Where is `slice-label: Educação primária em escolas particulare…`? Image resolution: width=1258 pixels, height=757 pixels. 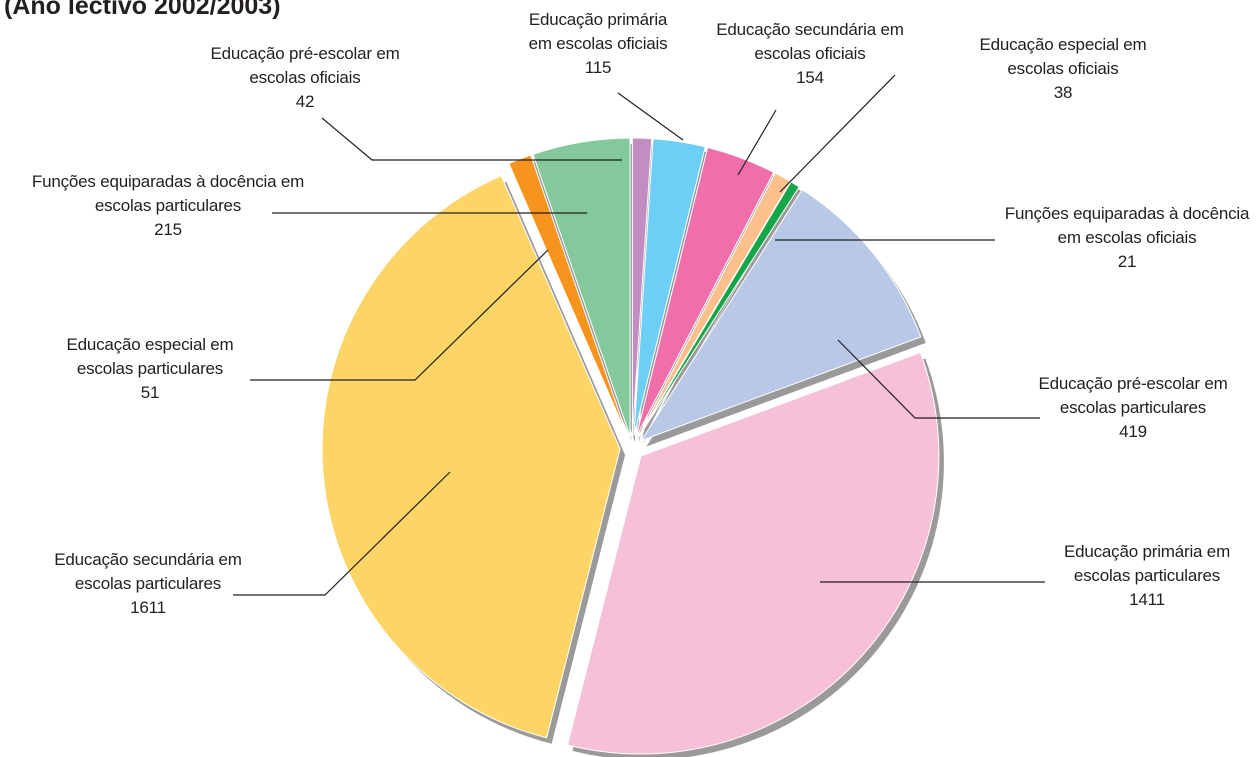
slice-label: Educação primária em escolas particulare… is located at coordinates (1147, 576).